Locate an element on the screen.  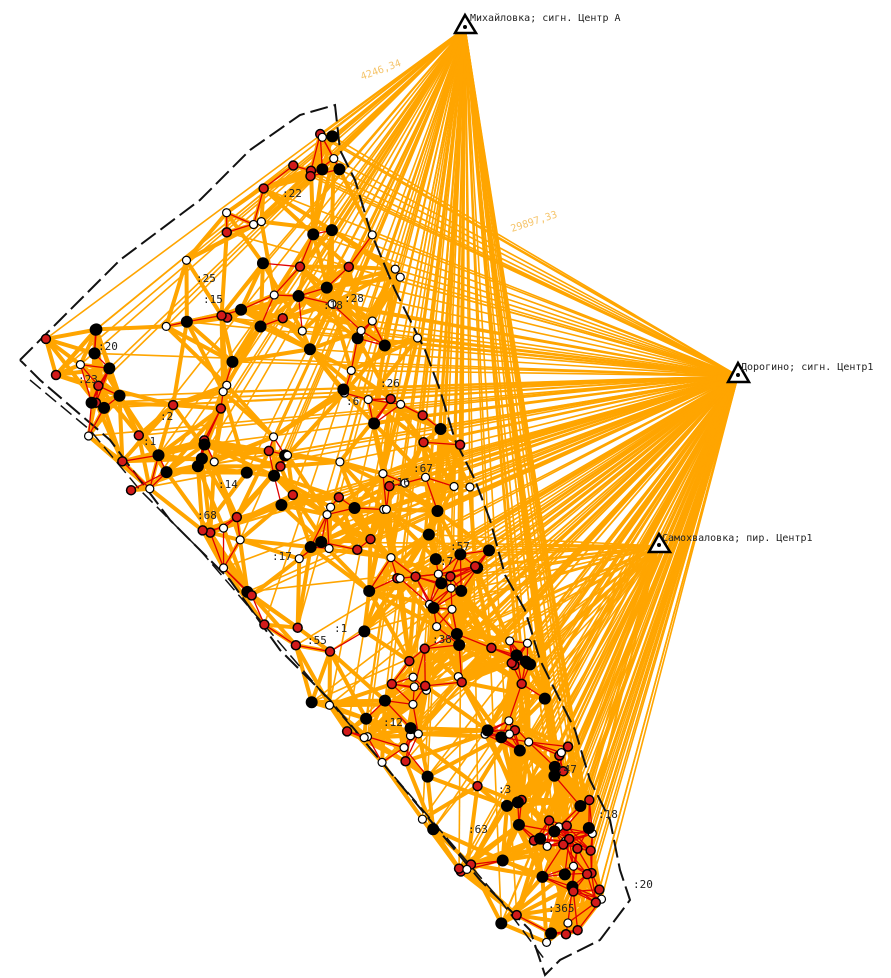
station-dorogino: Дорогино; сигн. Центр1 is located at coordinates (799, 372).